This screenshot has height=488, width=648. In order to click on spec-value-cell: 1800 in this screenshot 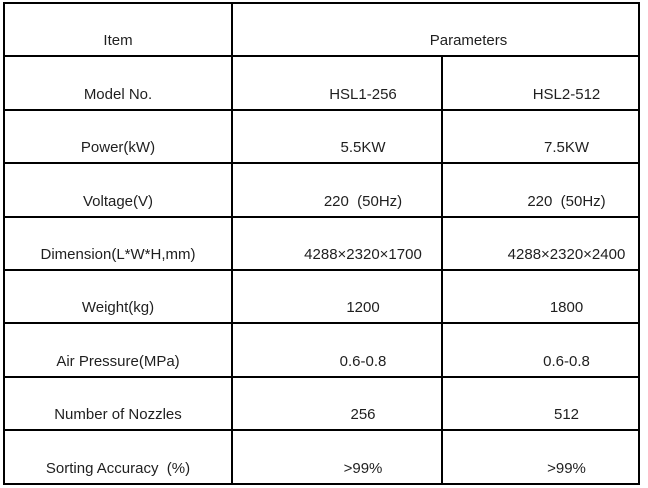, I will do `click(540, 296)`.